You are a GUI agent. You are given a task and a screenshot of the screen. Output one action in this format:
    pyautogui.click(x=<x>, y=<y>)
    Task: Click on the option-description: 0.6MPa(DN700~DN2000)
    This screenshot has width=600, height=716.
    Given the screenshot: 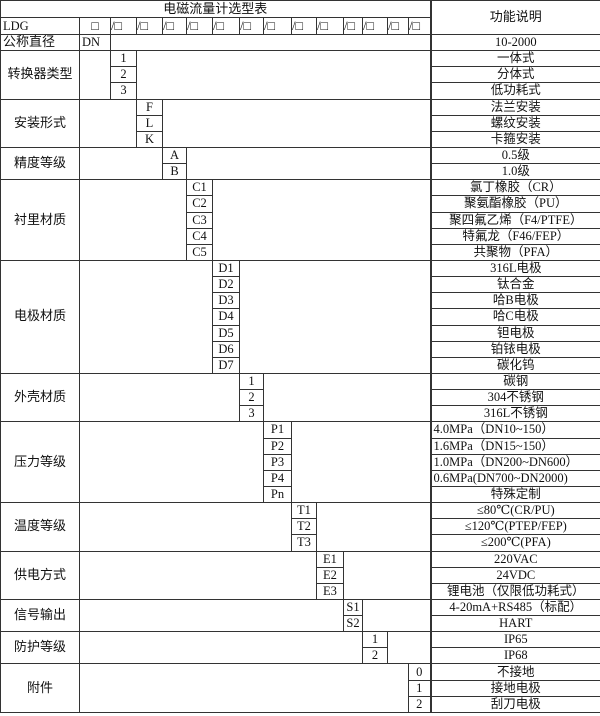 What is the action you would take?
    pyautogui.click(x=514, y=478)
    